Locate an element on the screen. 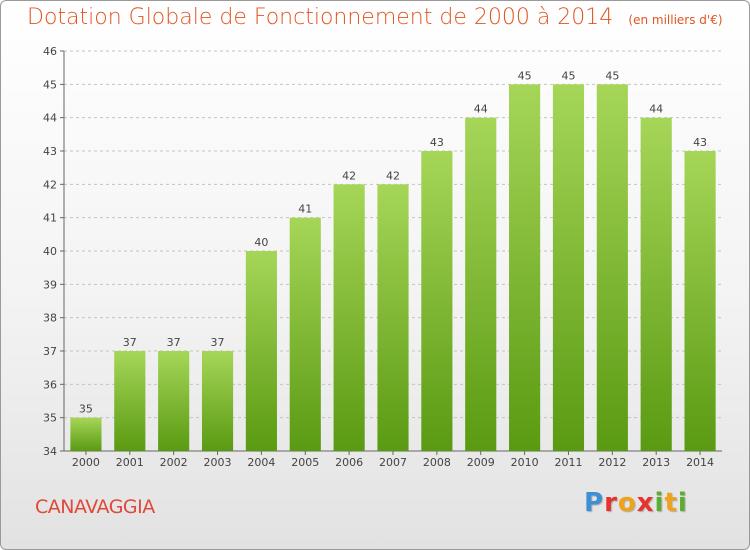 The height and width of the screenshot is (550, 750). y-tick-label: 36 is located at coordinates (50, 384).